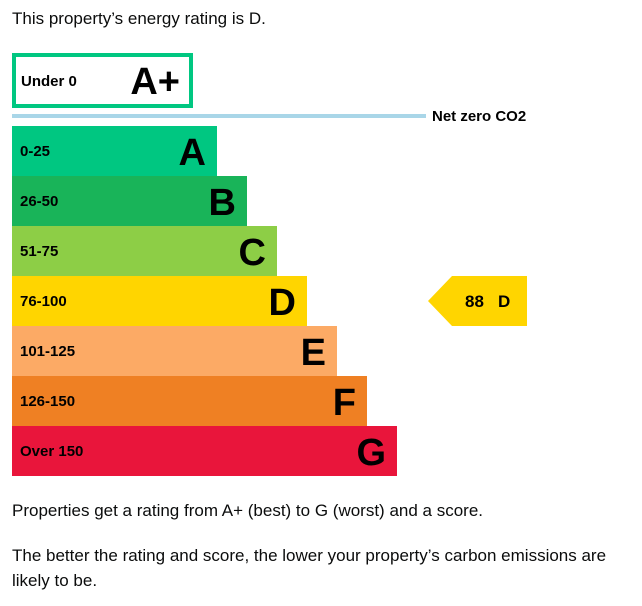  I want to click on band-d-letter: D, so click(282, 303).